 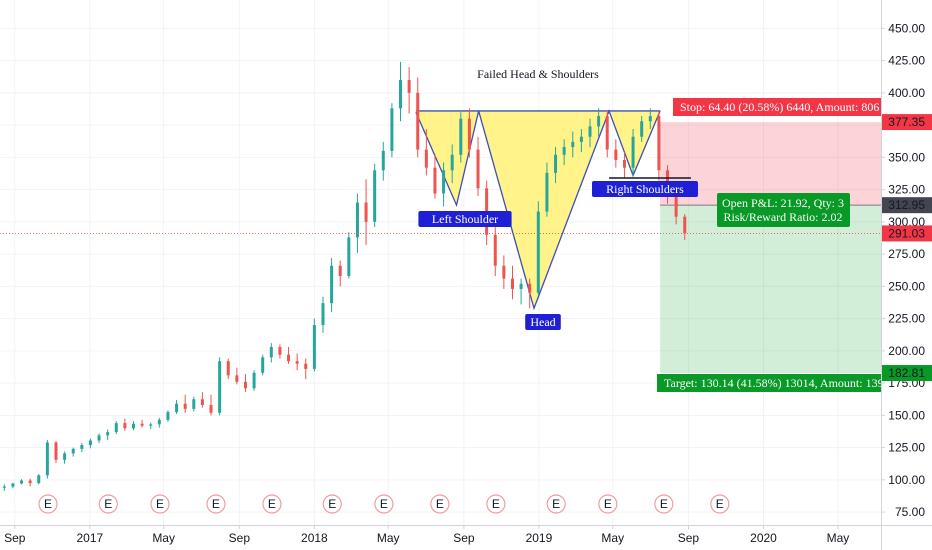 I want to click on entry-price-tag-box, so click(x=907, y=205).